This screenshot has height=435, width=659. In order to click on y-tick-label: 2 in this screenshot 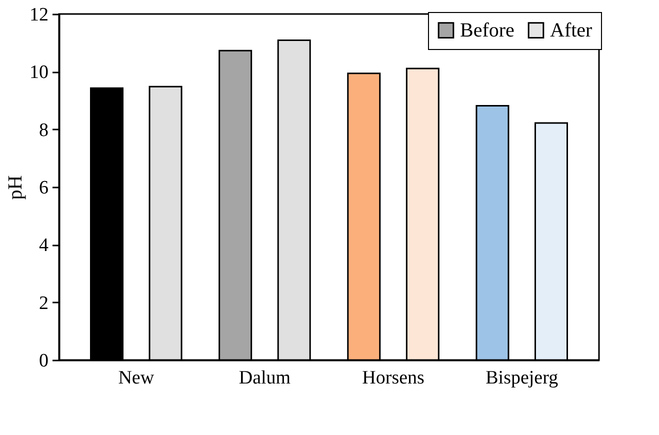, I will do `click(43, 303)`.